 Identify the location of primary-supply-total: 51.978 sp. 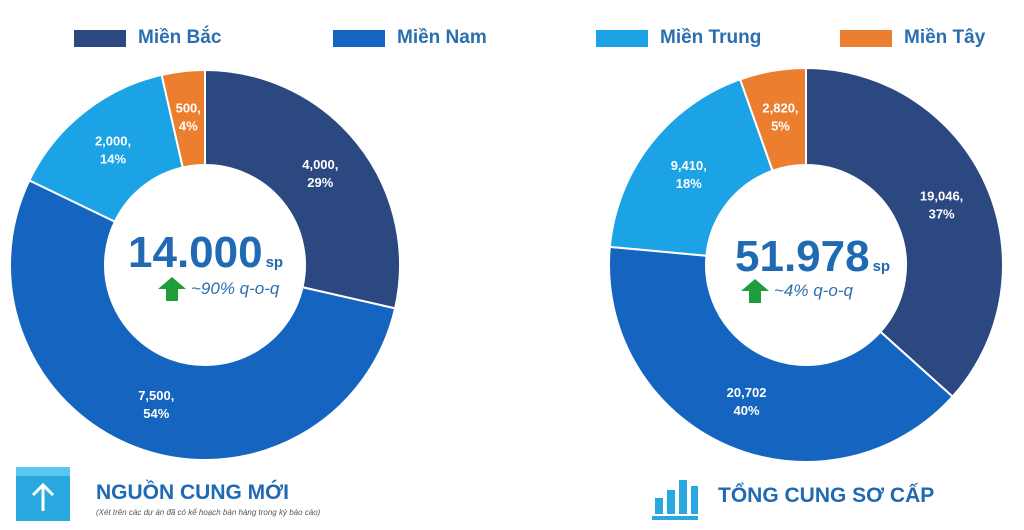
(812, 257).